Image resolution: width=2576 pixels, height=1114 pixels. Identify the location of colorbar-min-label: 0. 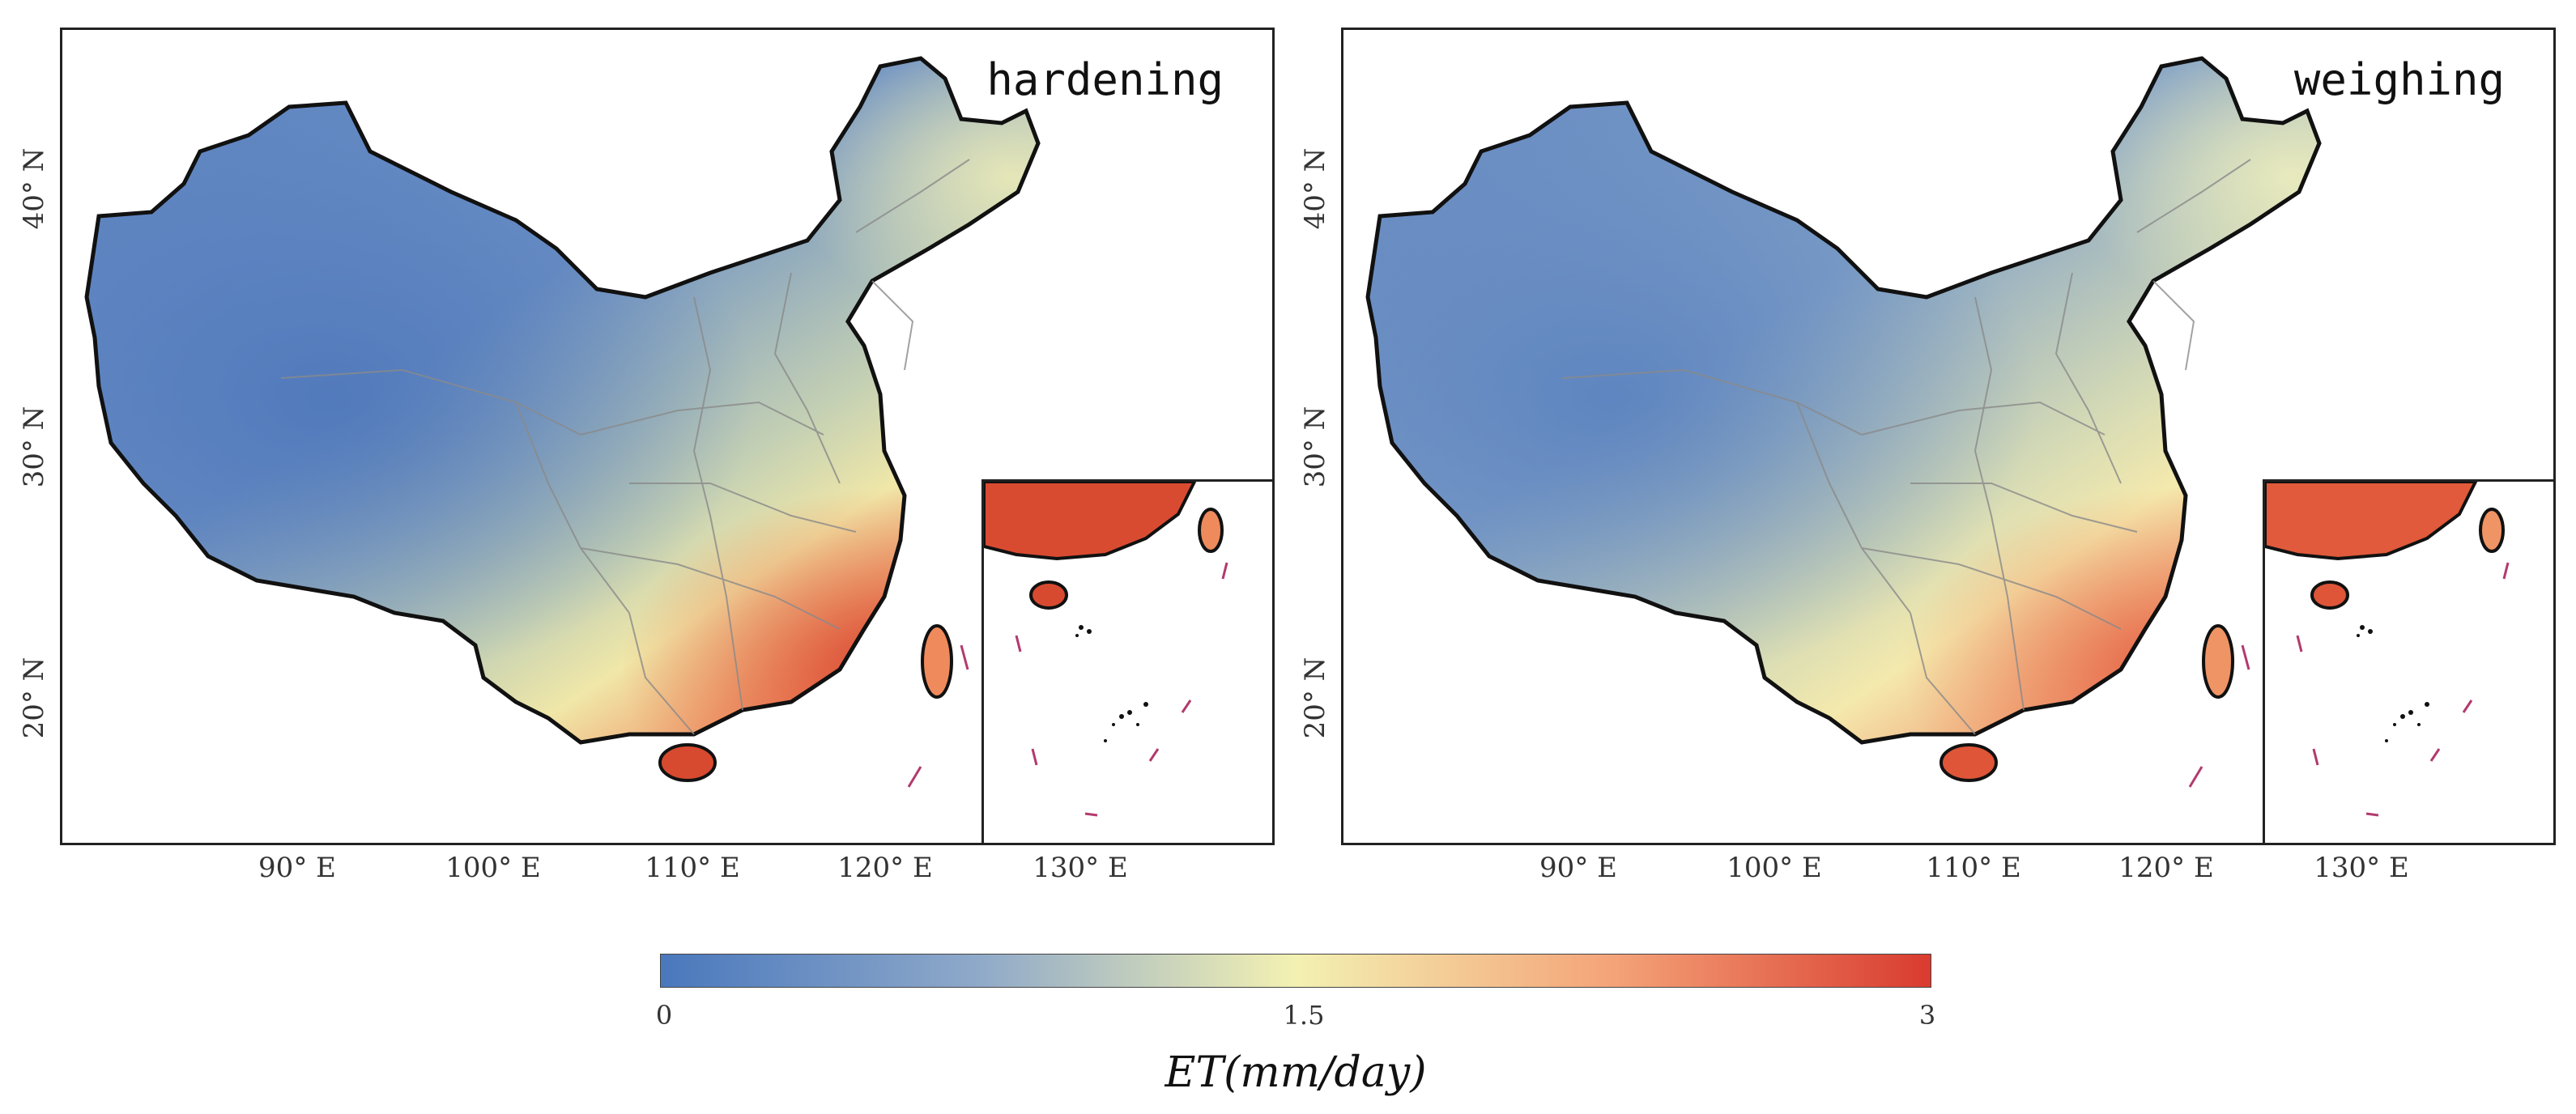
(664, 1015).